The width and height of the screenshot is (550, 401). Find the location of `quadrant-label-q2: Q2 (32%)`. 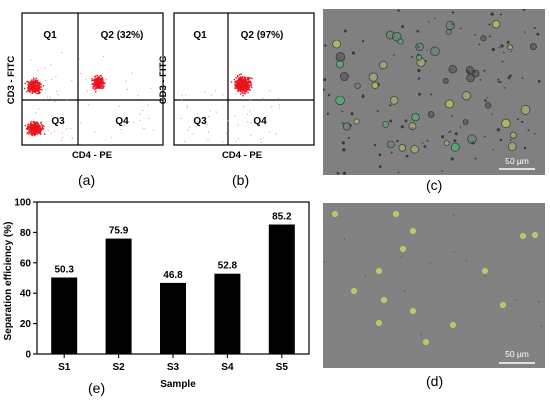

quadrant-label-q2: Q2 (32%) is located at coordinates (122, 35).